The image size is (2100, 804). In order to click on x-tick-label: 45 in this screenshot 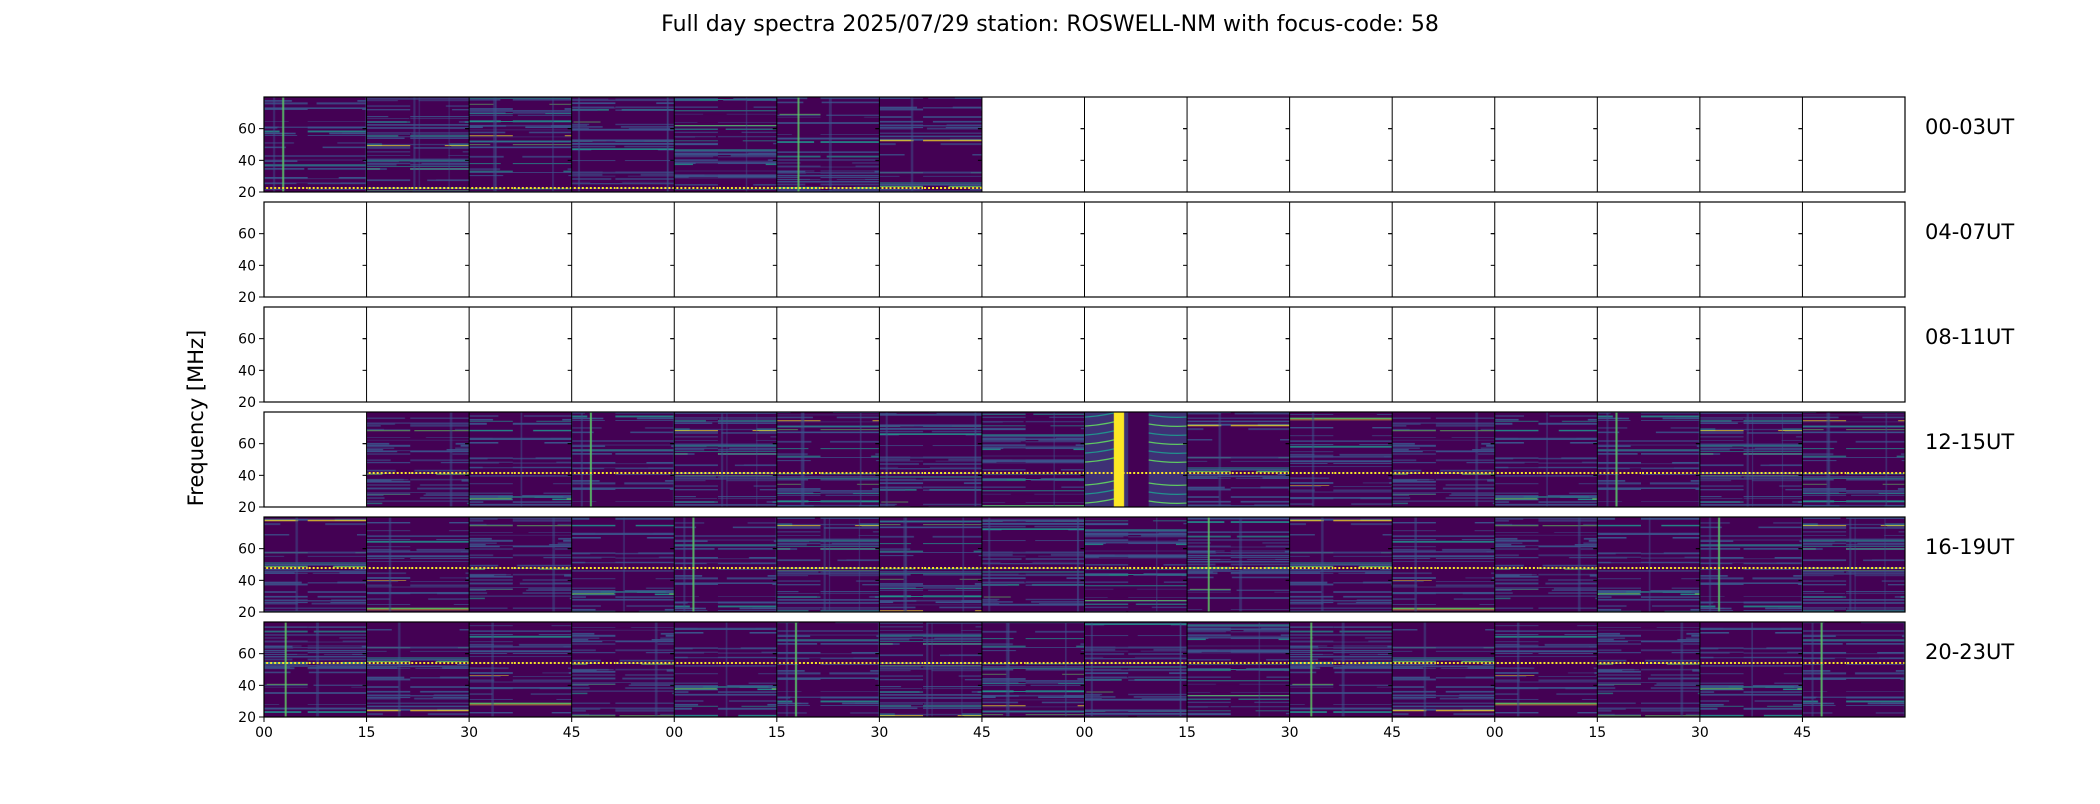, I will do `click(572, 733)`.